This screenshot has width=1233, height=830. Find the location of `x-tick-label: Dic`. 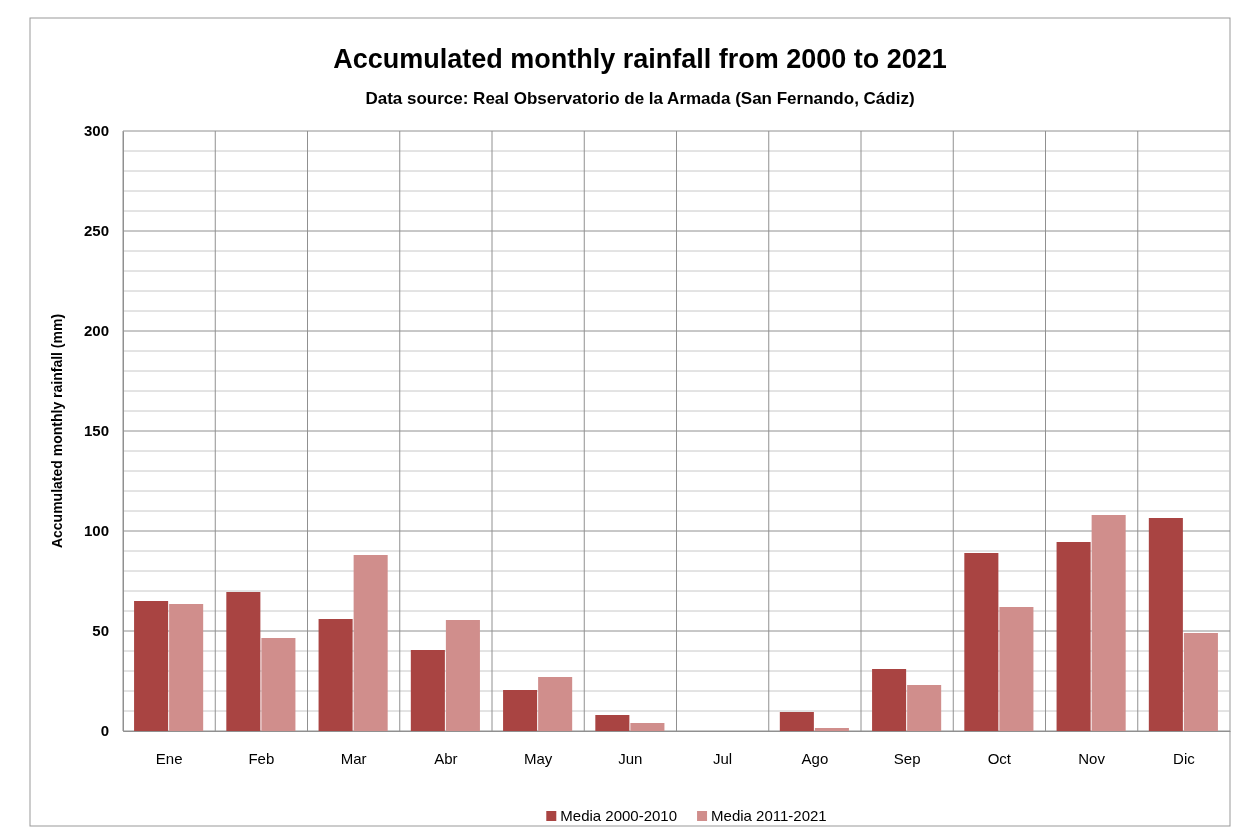

x-tick-label: Dic is located at coordinates (1184, 758).